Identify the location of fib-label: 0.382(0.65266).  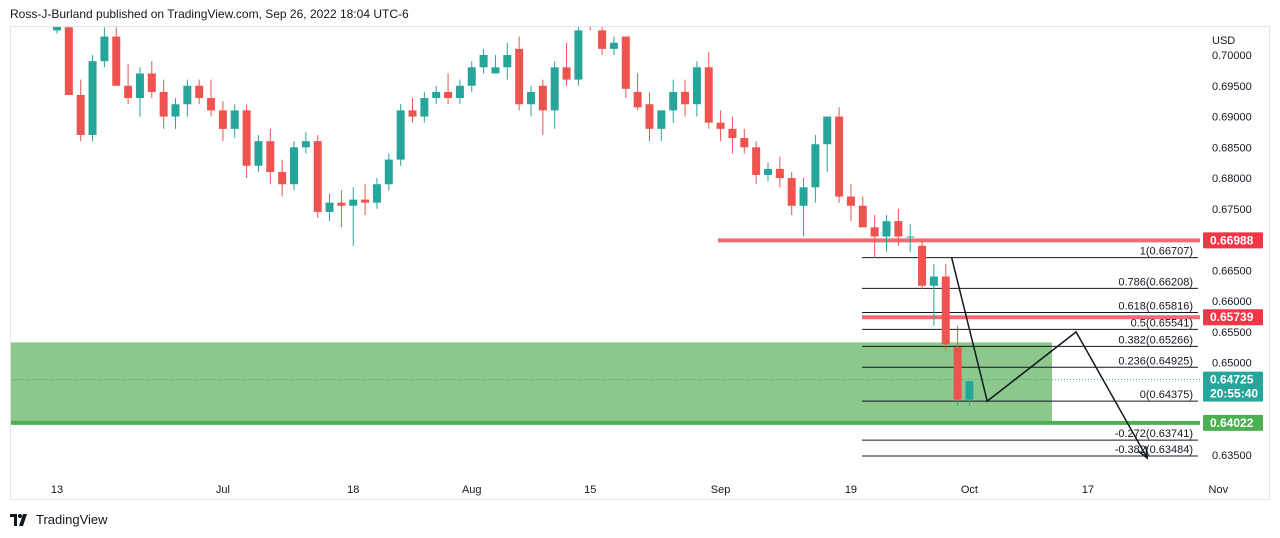
(1155, 340).